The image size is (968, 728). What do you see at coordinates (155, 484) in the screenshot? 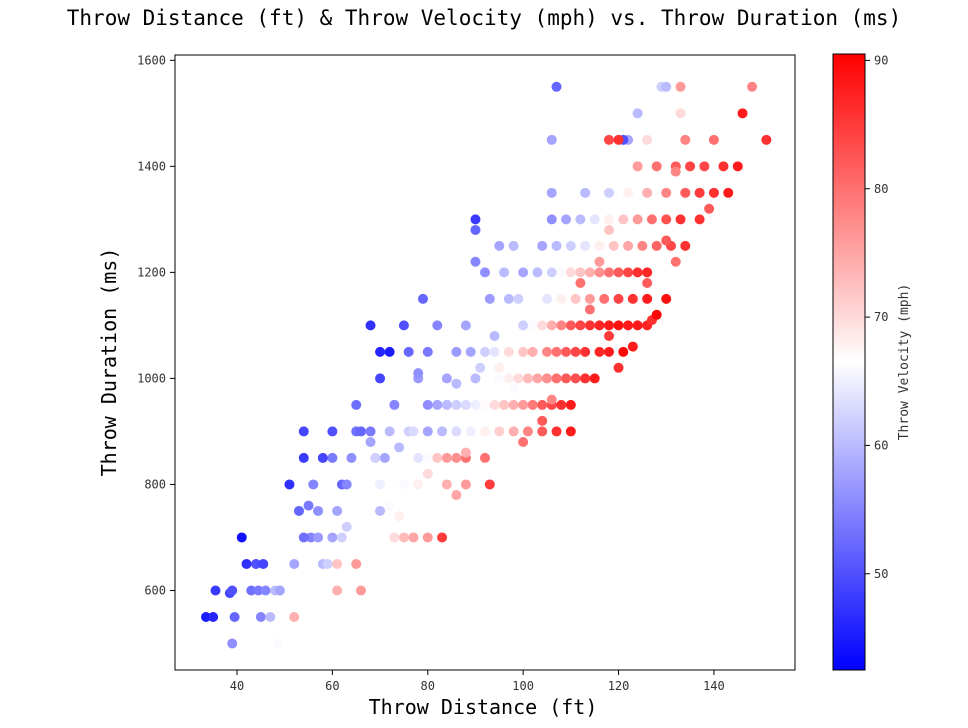
I see `y-tick-label: 800` at bounding box center [155, 484].